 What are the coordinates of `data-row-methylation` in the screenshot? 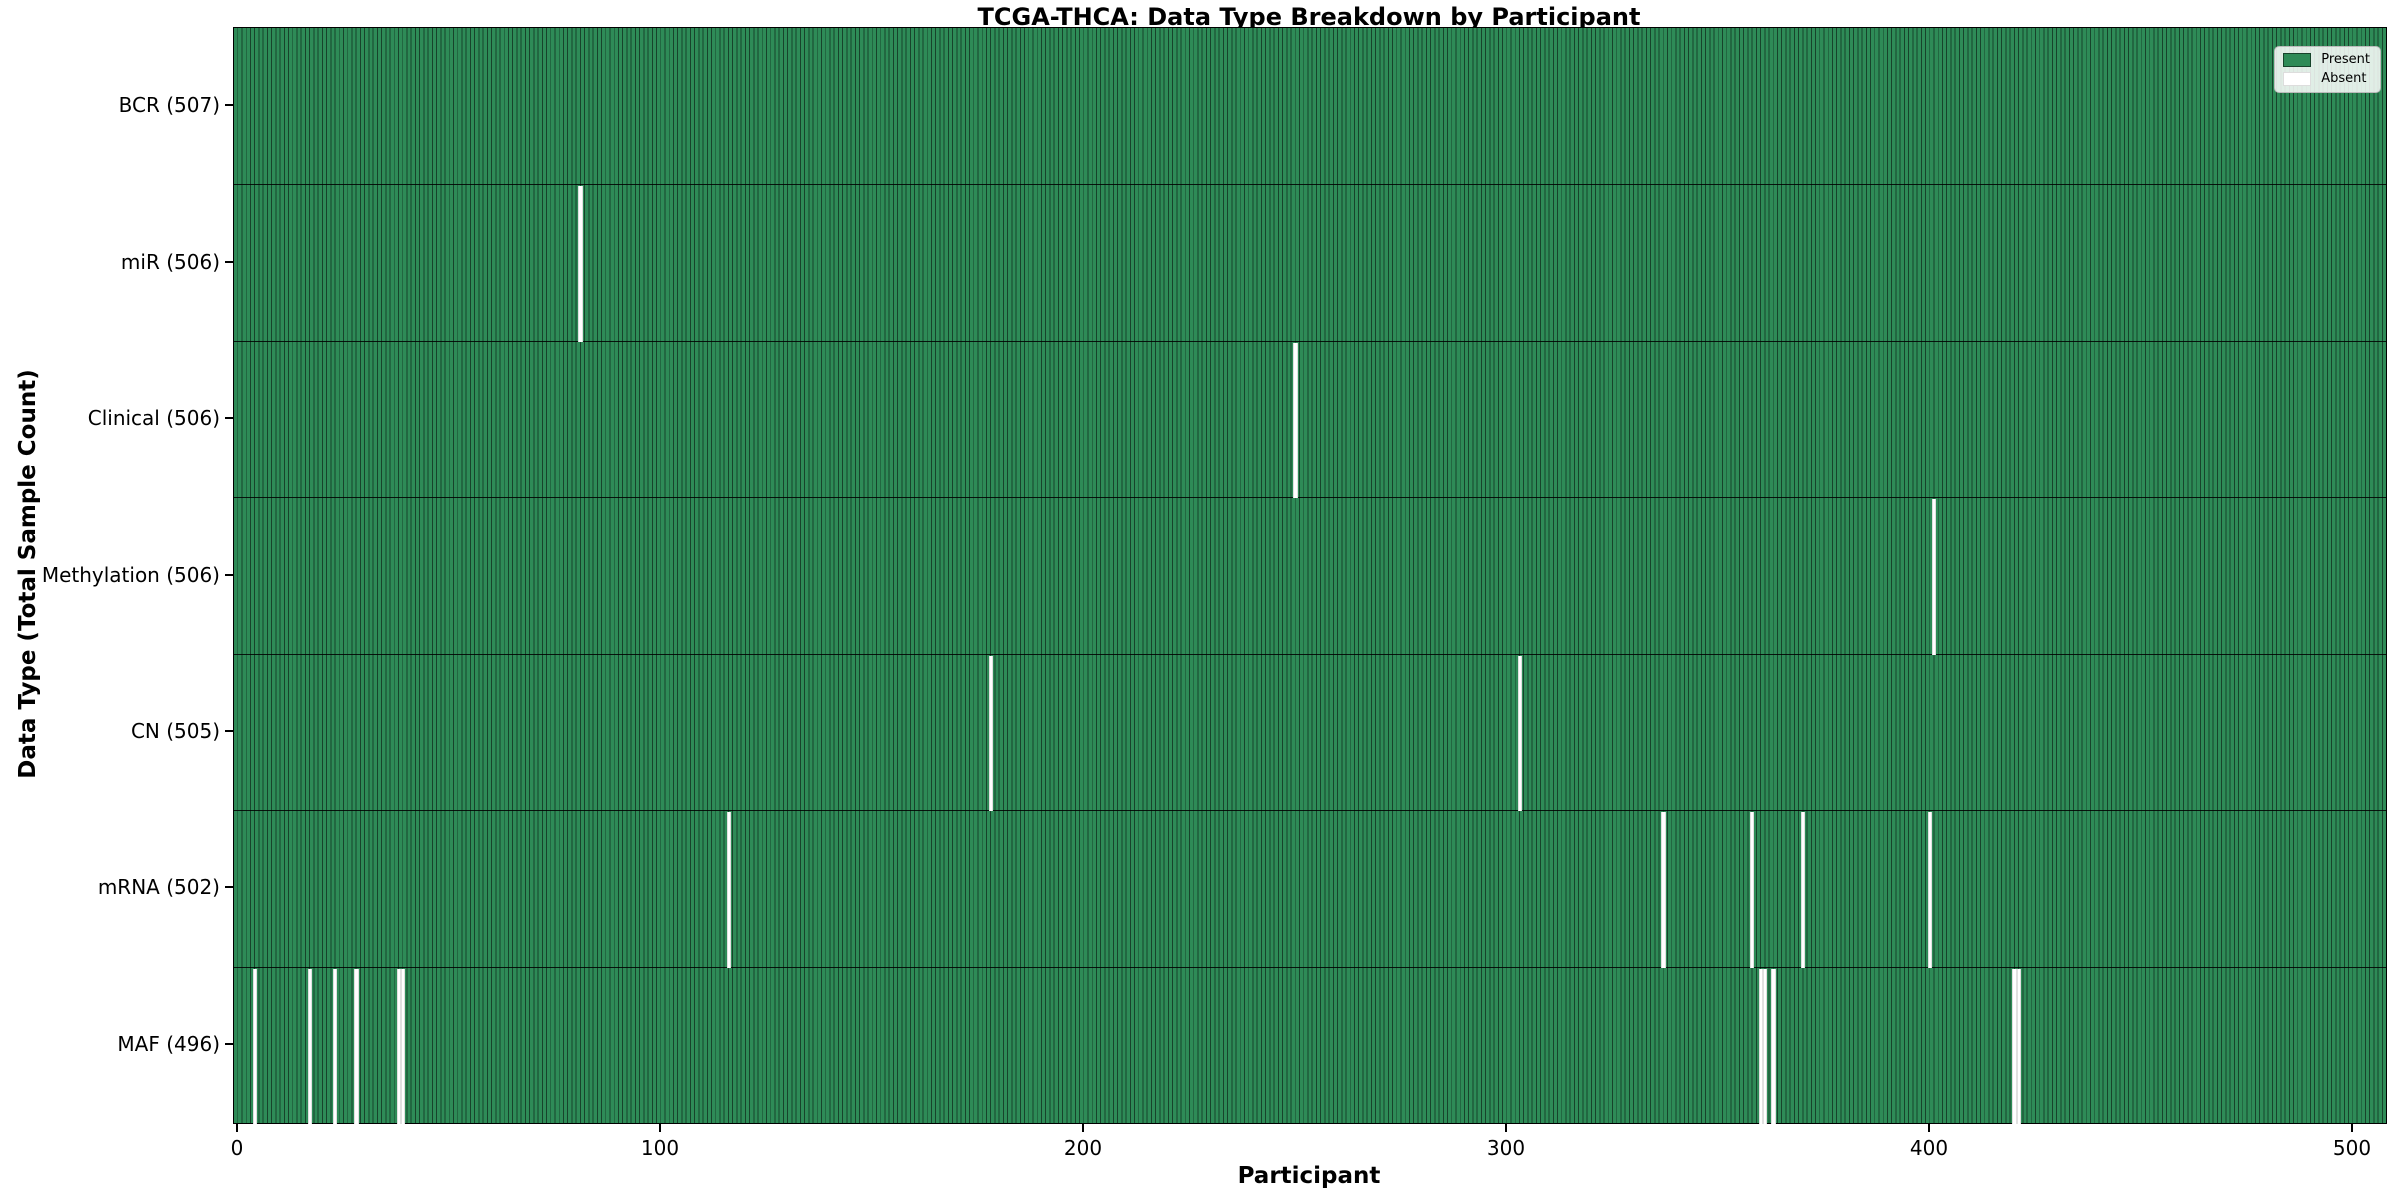 It's located at (1310, 576).